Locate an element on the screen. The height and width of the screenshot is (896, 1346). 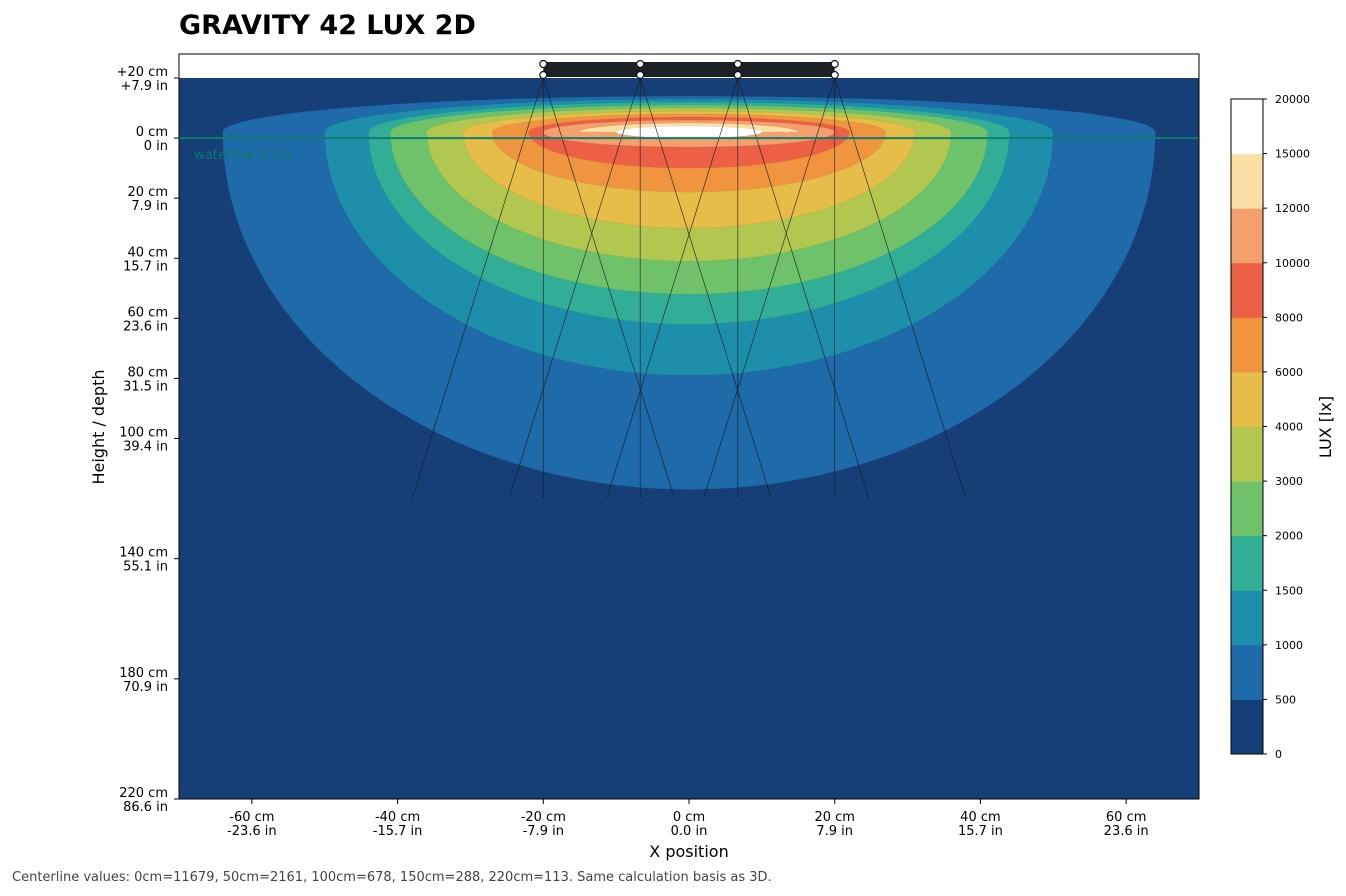
fixture-bar is located at coordinates (689, 69).